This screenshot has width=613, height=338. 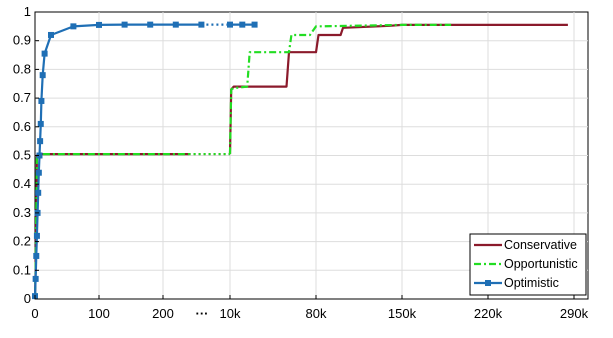 What do you see at coordinates (22, 269) in the screenshot?
I see `y-tick-label: 0.1` at bounding box center [22, 269].